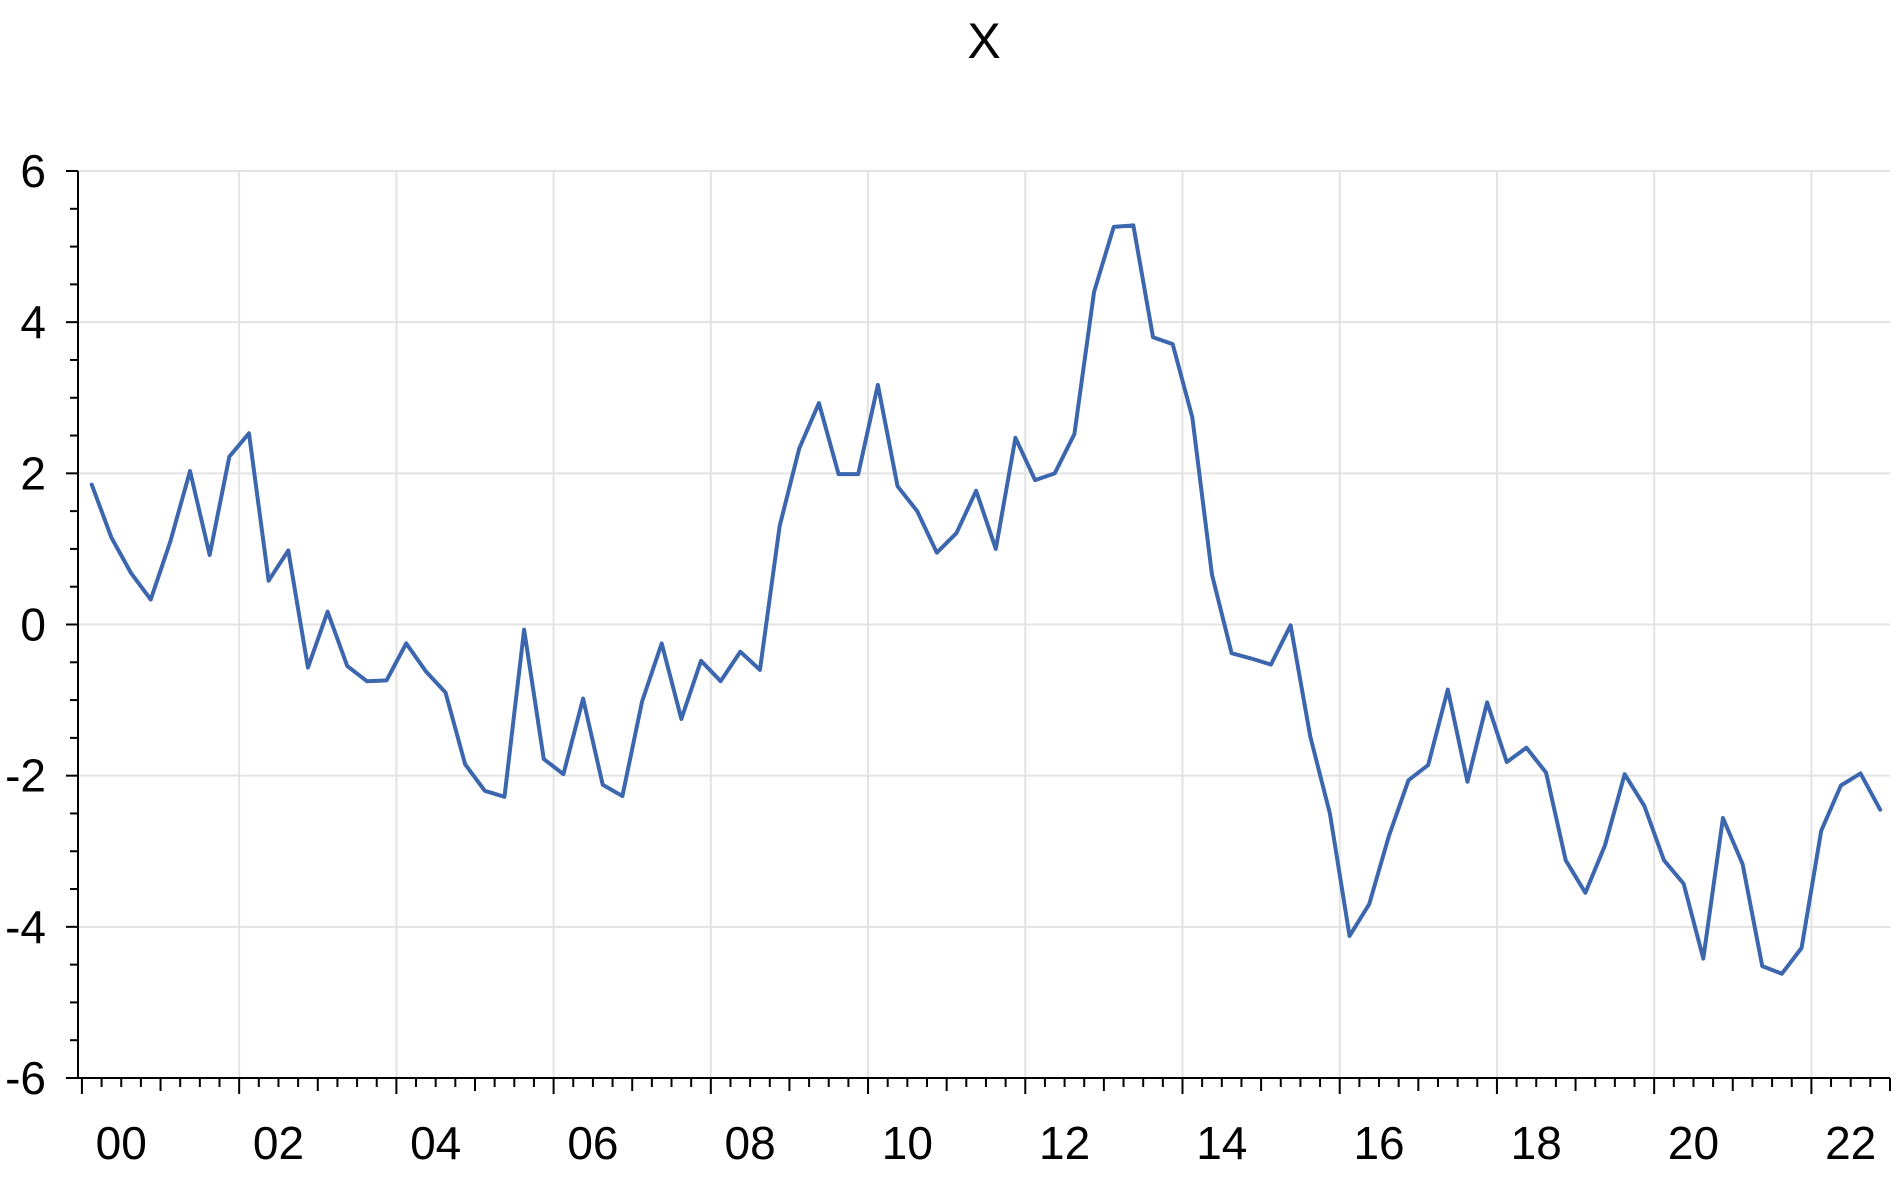 The image size is (1897, 1178). What do you see at coordinates (25, 1078) in the screenshot?
I see `y-tick-label: -6` at bounding box center [25, 1078].